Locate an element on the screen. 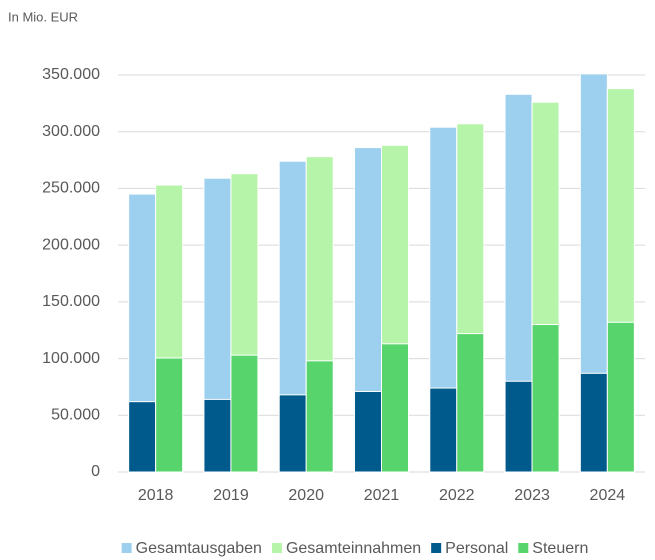 The height and width of the screenshot is (560, 655). x-tick-label: 2022 is located at coordinates (457, 495).